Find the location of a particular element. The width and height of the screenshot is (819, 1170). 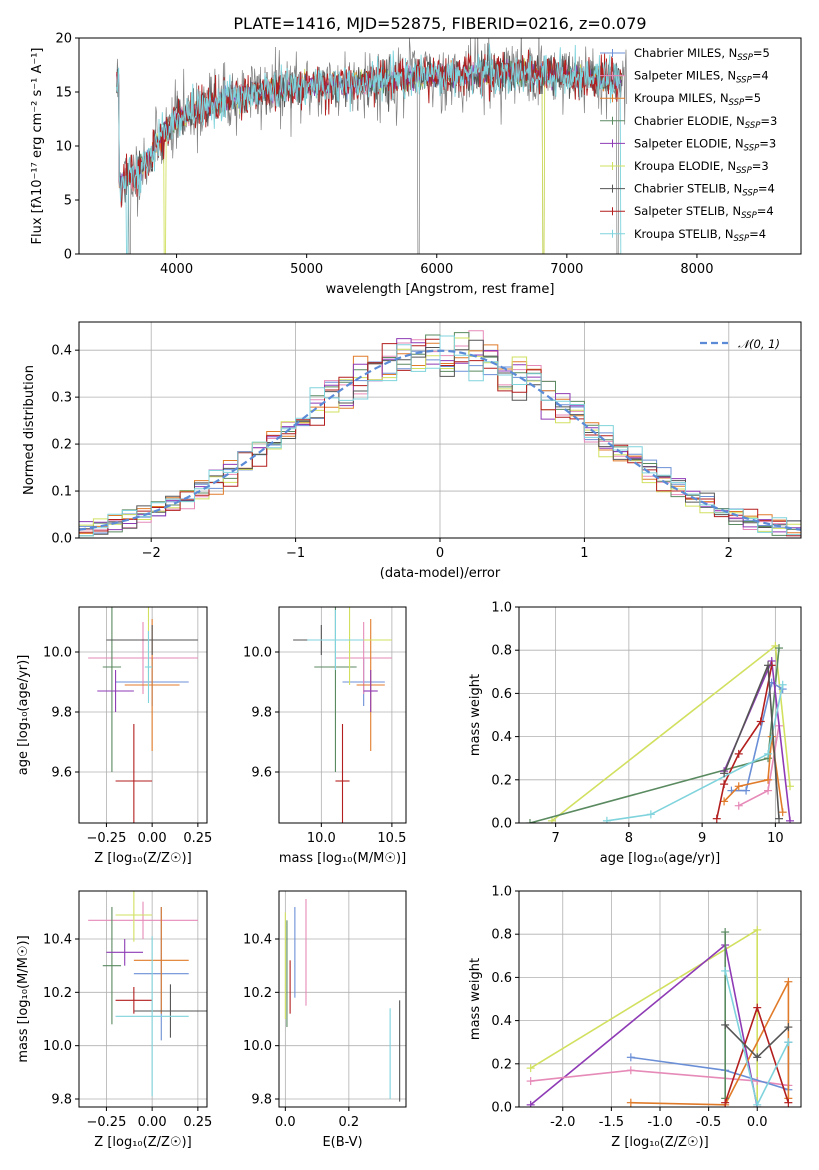

y-axis-label: age [log₁₀(age/yr)] is located at coordinates (23, 715).